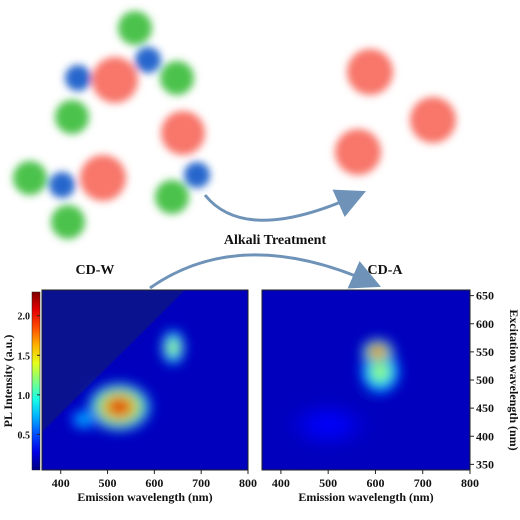 This screenshot has height=520, width=520. Describe the element at coordinates (275, 240) in the screenshot. I see `annotation: Alkali Treatment` at that location.